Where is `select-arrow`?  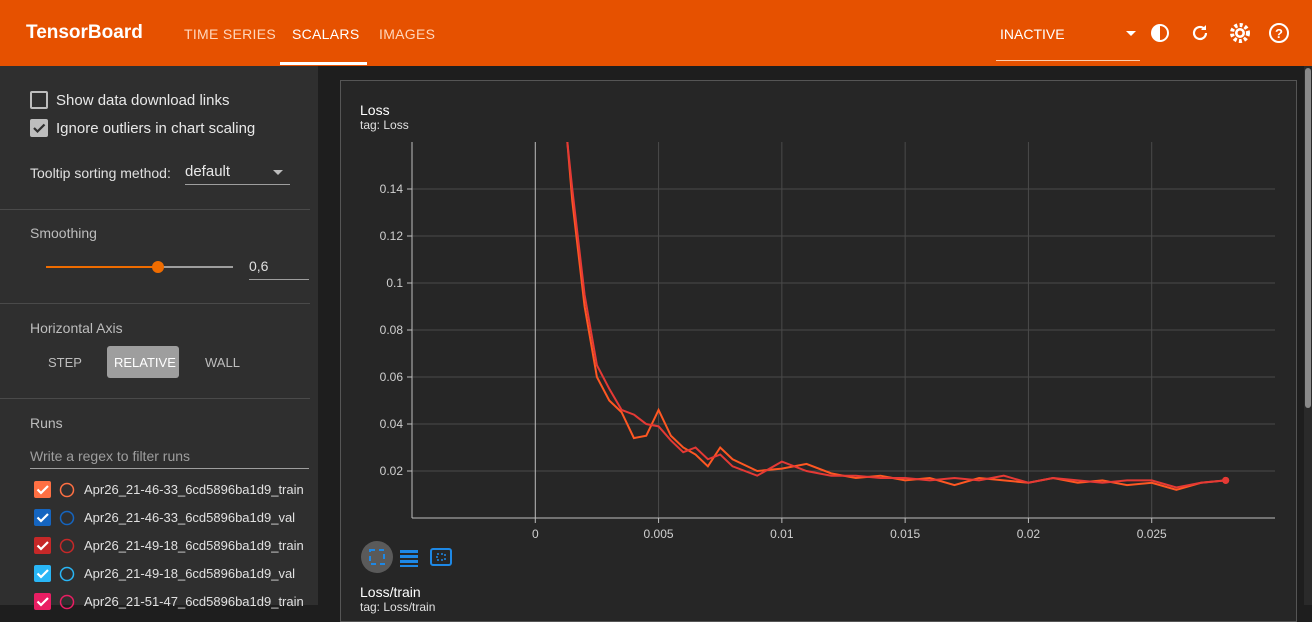
select-arrow is located at coordinates (278, 172).